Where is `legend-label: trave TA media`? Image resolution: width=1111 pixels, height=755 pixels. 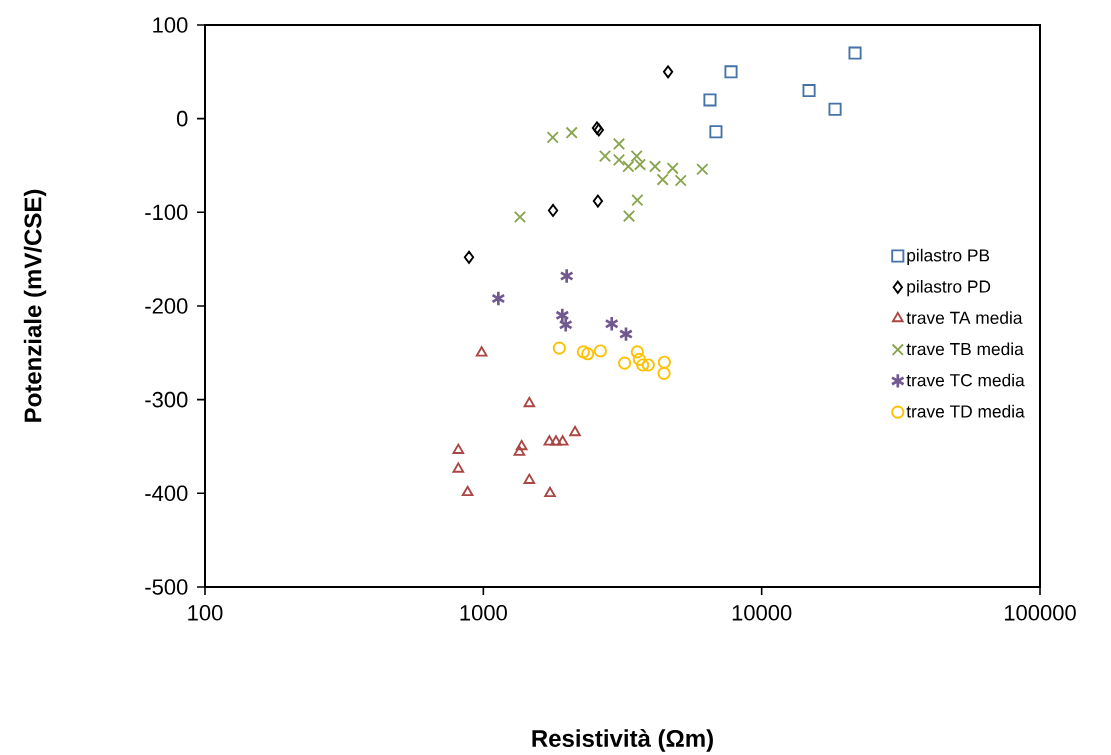
legend-label: trave TA media is located at coordinates (964, 317).